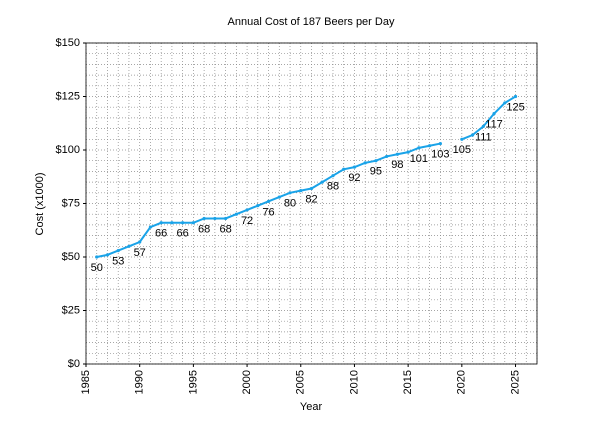 Image resolution: width=599 pixels, height=428 pixels. What do you see at coordinates (333, 187) in the screenshot?
I see `data-label: 88` at bounding box center [333, 187].